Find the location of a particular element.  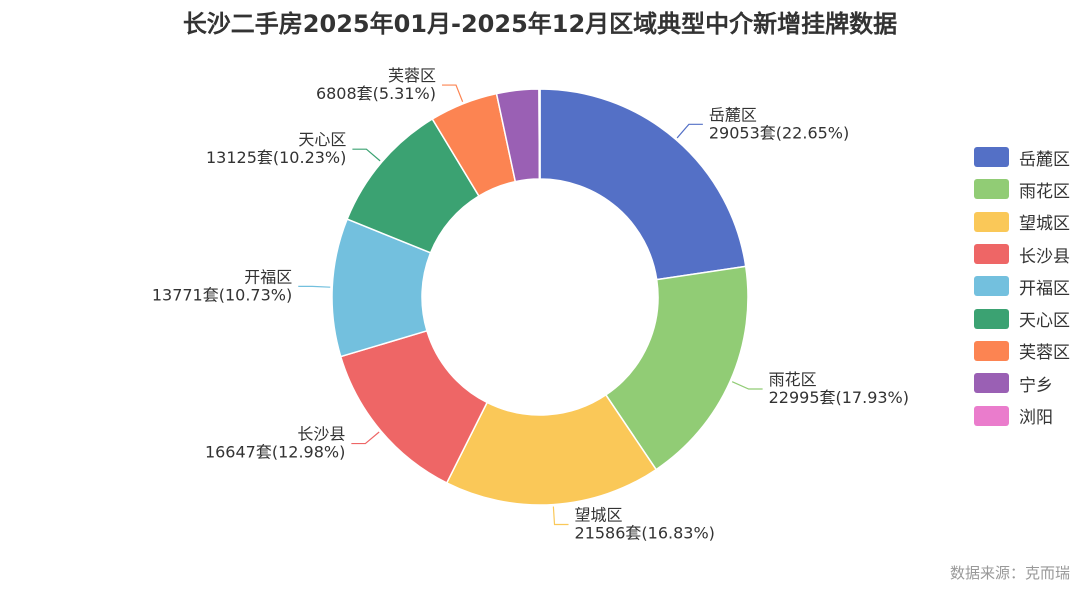

legend-item: 望城区 is located at coordinates (1022, 222).